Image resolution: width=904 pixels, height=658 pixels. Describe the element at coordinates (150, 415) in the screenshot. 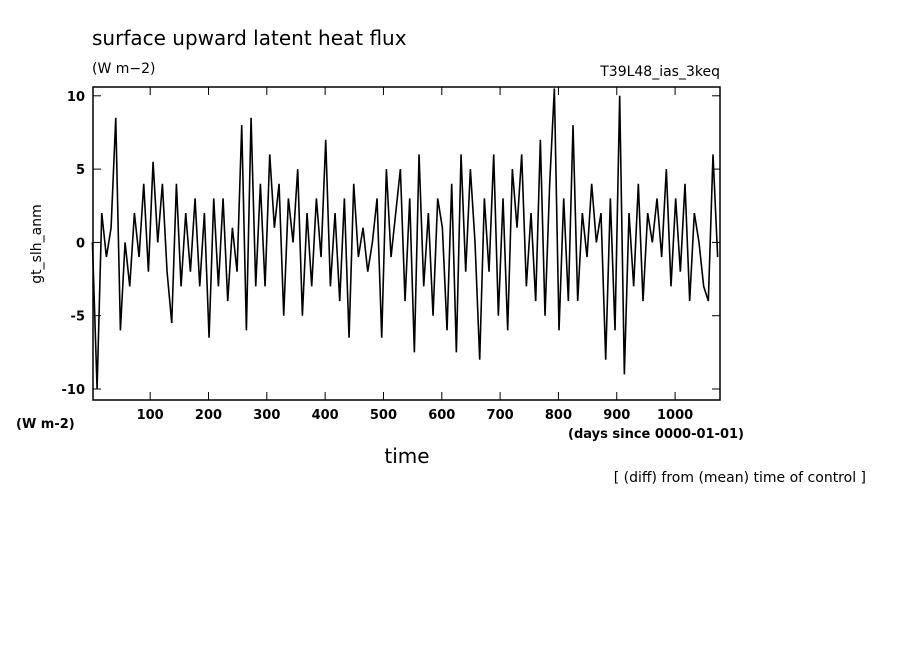

I see `x-tick-label: 100` at that location.